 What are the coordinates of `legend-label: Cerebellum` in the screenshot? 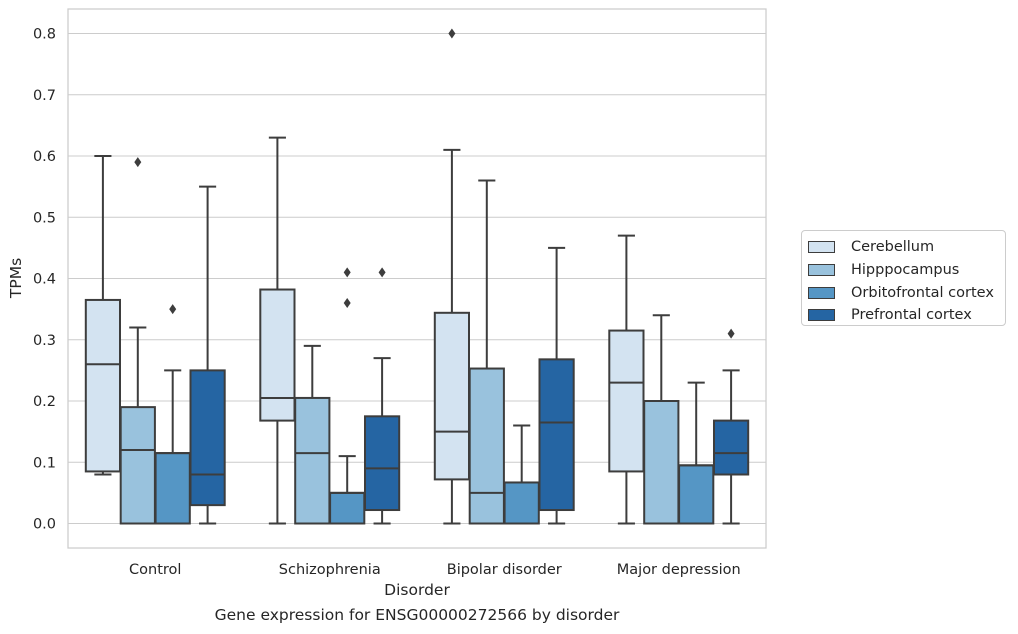 It's located at (893, 247).